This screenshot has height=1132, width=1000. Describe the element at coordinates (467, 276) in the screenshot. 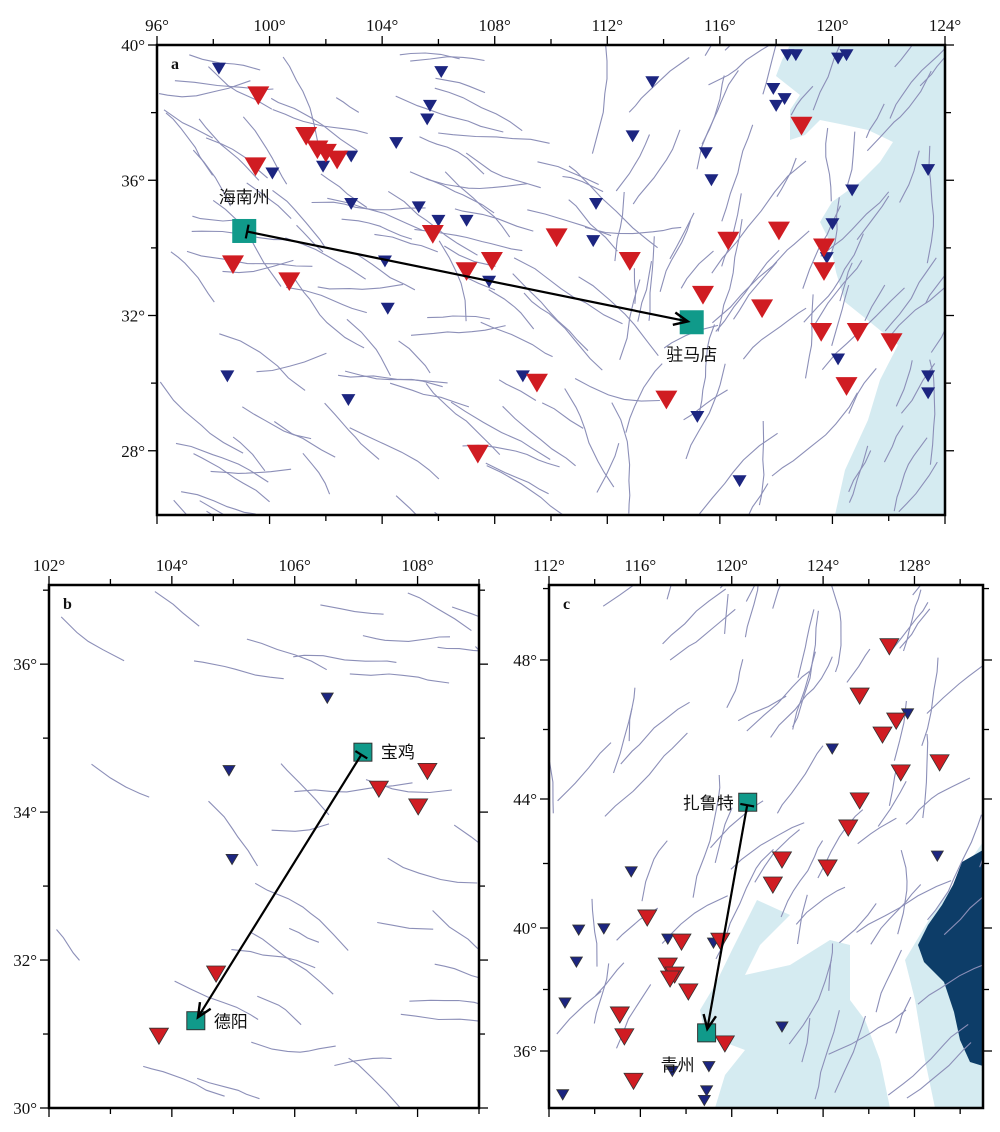

I see `direction-arrow` at that location.